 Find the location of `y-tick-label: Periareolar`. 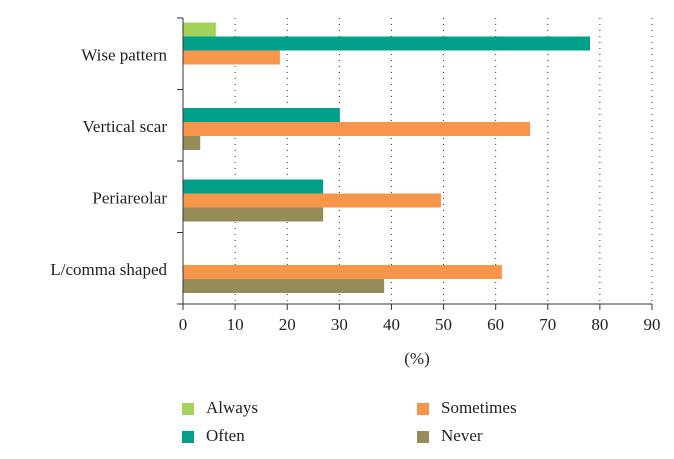

y-tick-label: Periareolar is located at coordinates (129, 198).